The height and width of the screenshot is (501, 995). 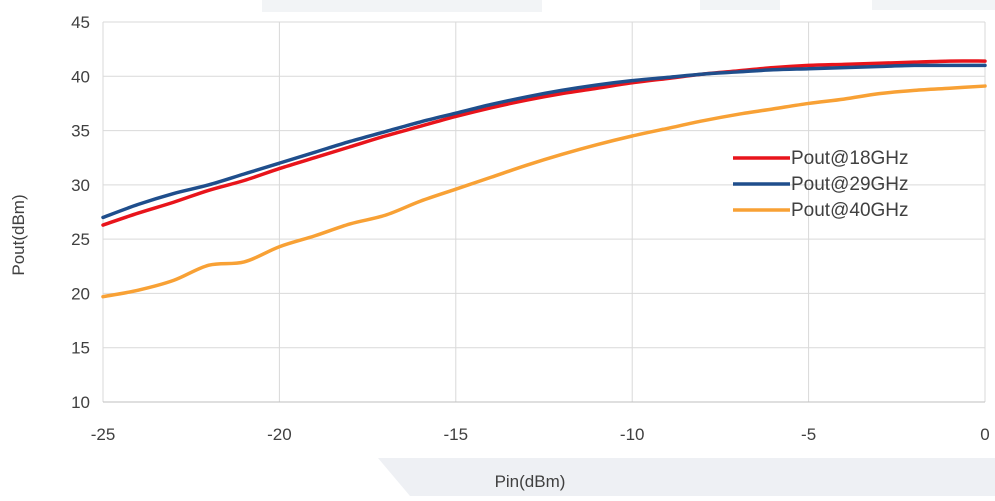 I want to click on legend-label-pout-18ghz: Pout@18GHz, so click(x=850, y=158).